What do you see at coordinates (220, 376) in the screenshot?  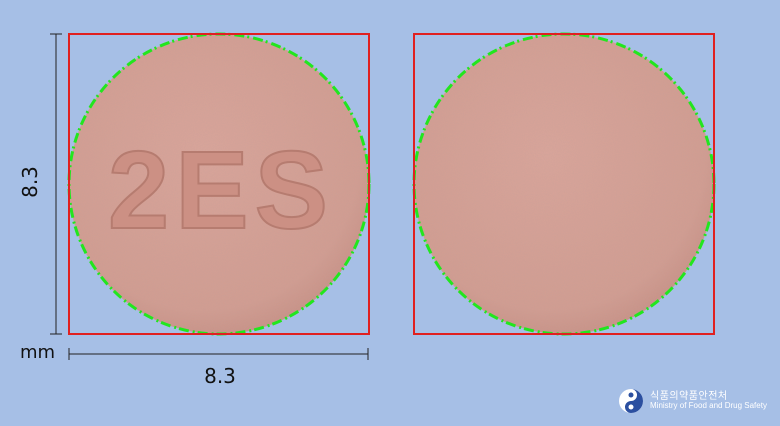 I see `width-label: 8.3` at bounding box center [220, 376].